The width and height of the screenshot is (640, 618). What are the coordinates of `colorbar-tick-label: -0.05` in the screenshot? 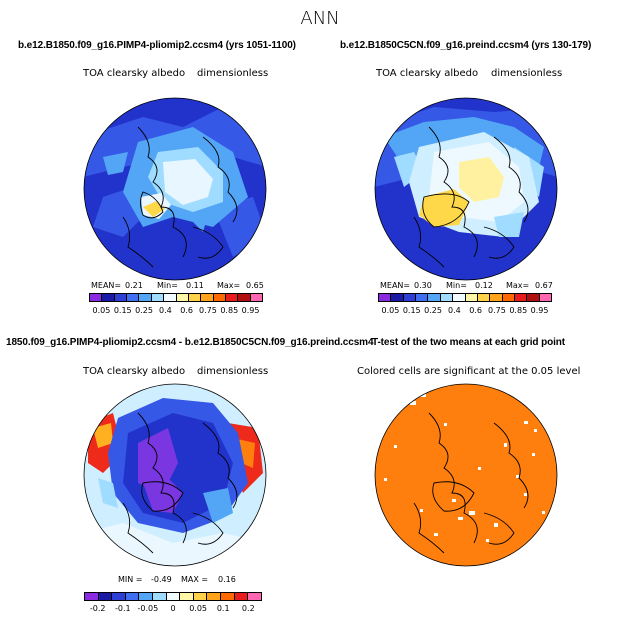 It's located at (148, 608).